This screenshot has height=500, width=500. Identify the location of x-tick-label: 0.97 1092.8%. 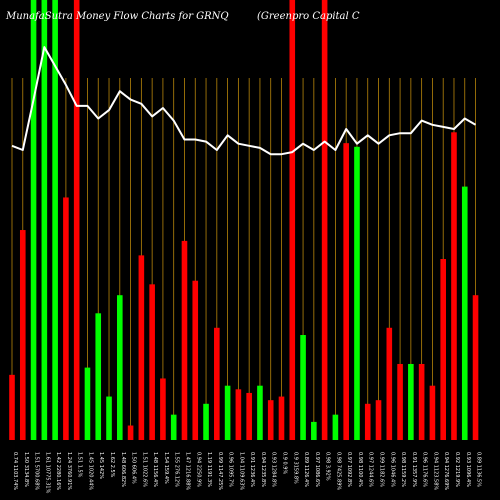
(349, 469).